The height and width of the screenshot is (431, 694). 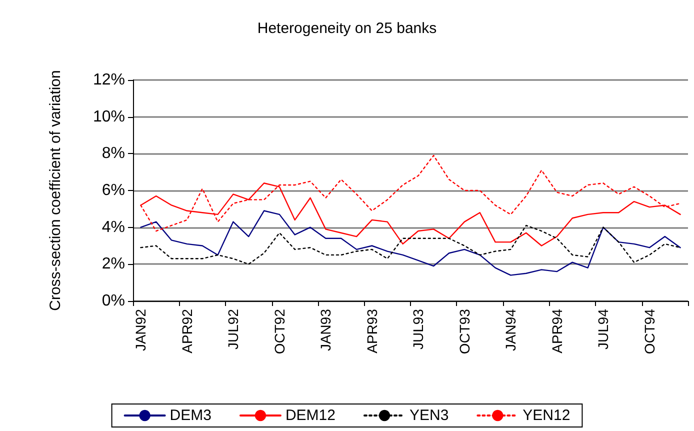 What do you see at coordinates (510, 330) in the screenshot?
I see `x-tick-label: JAN94` at bounding box center [510, 330].